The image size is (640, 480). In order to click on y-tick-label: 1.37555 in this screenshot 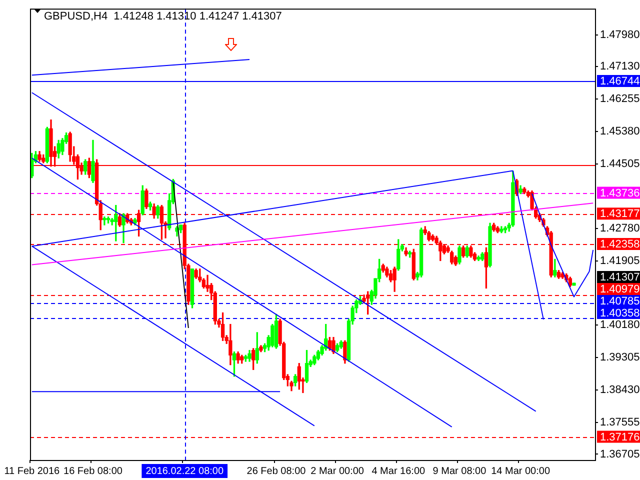, I will do `click(620, 422)`.